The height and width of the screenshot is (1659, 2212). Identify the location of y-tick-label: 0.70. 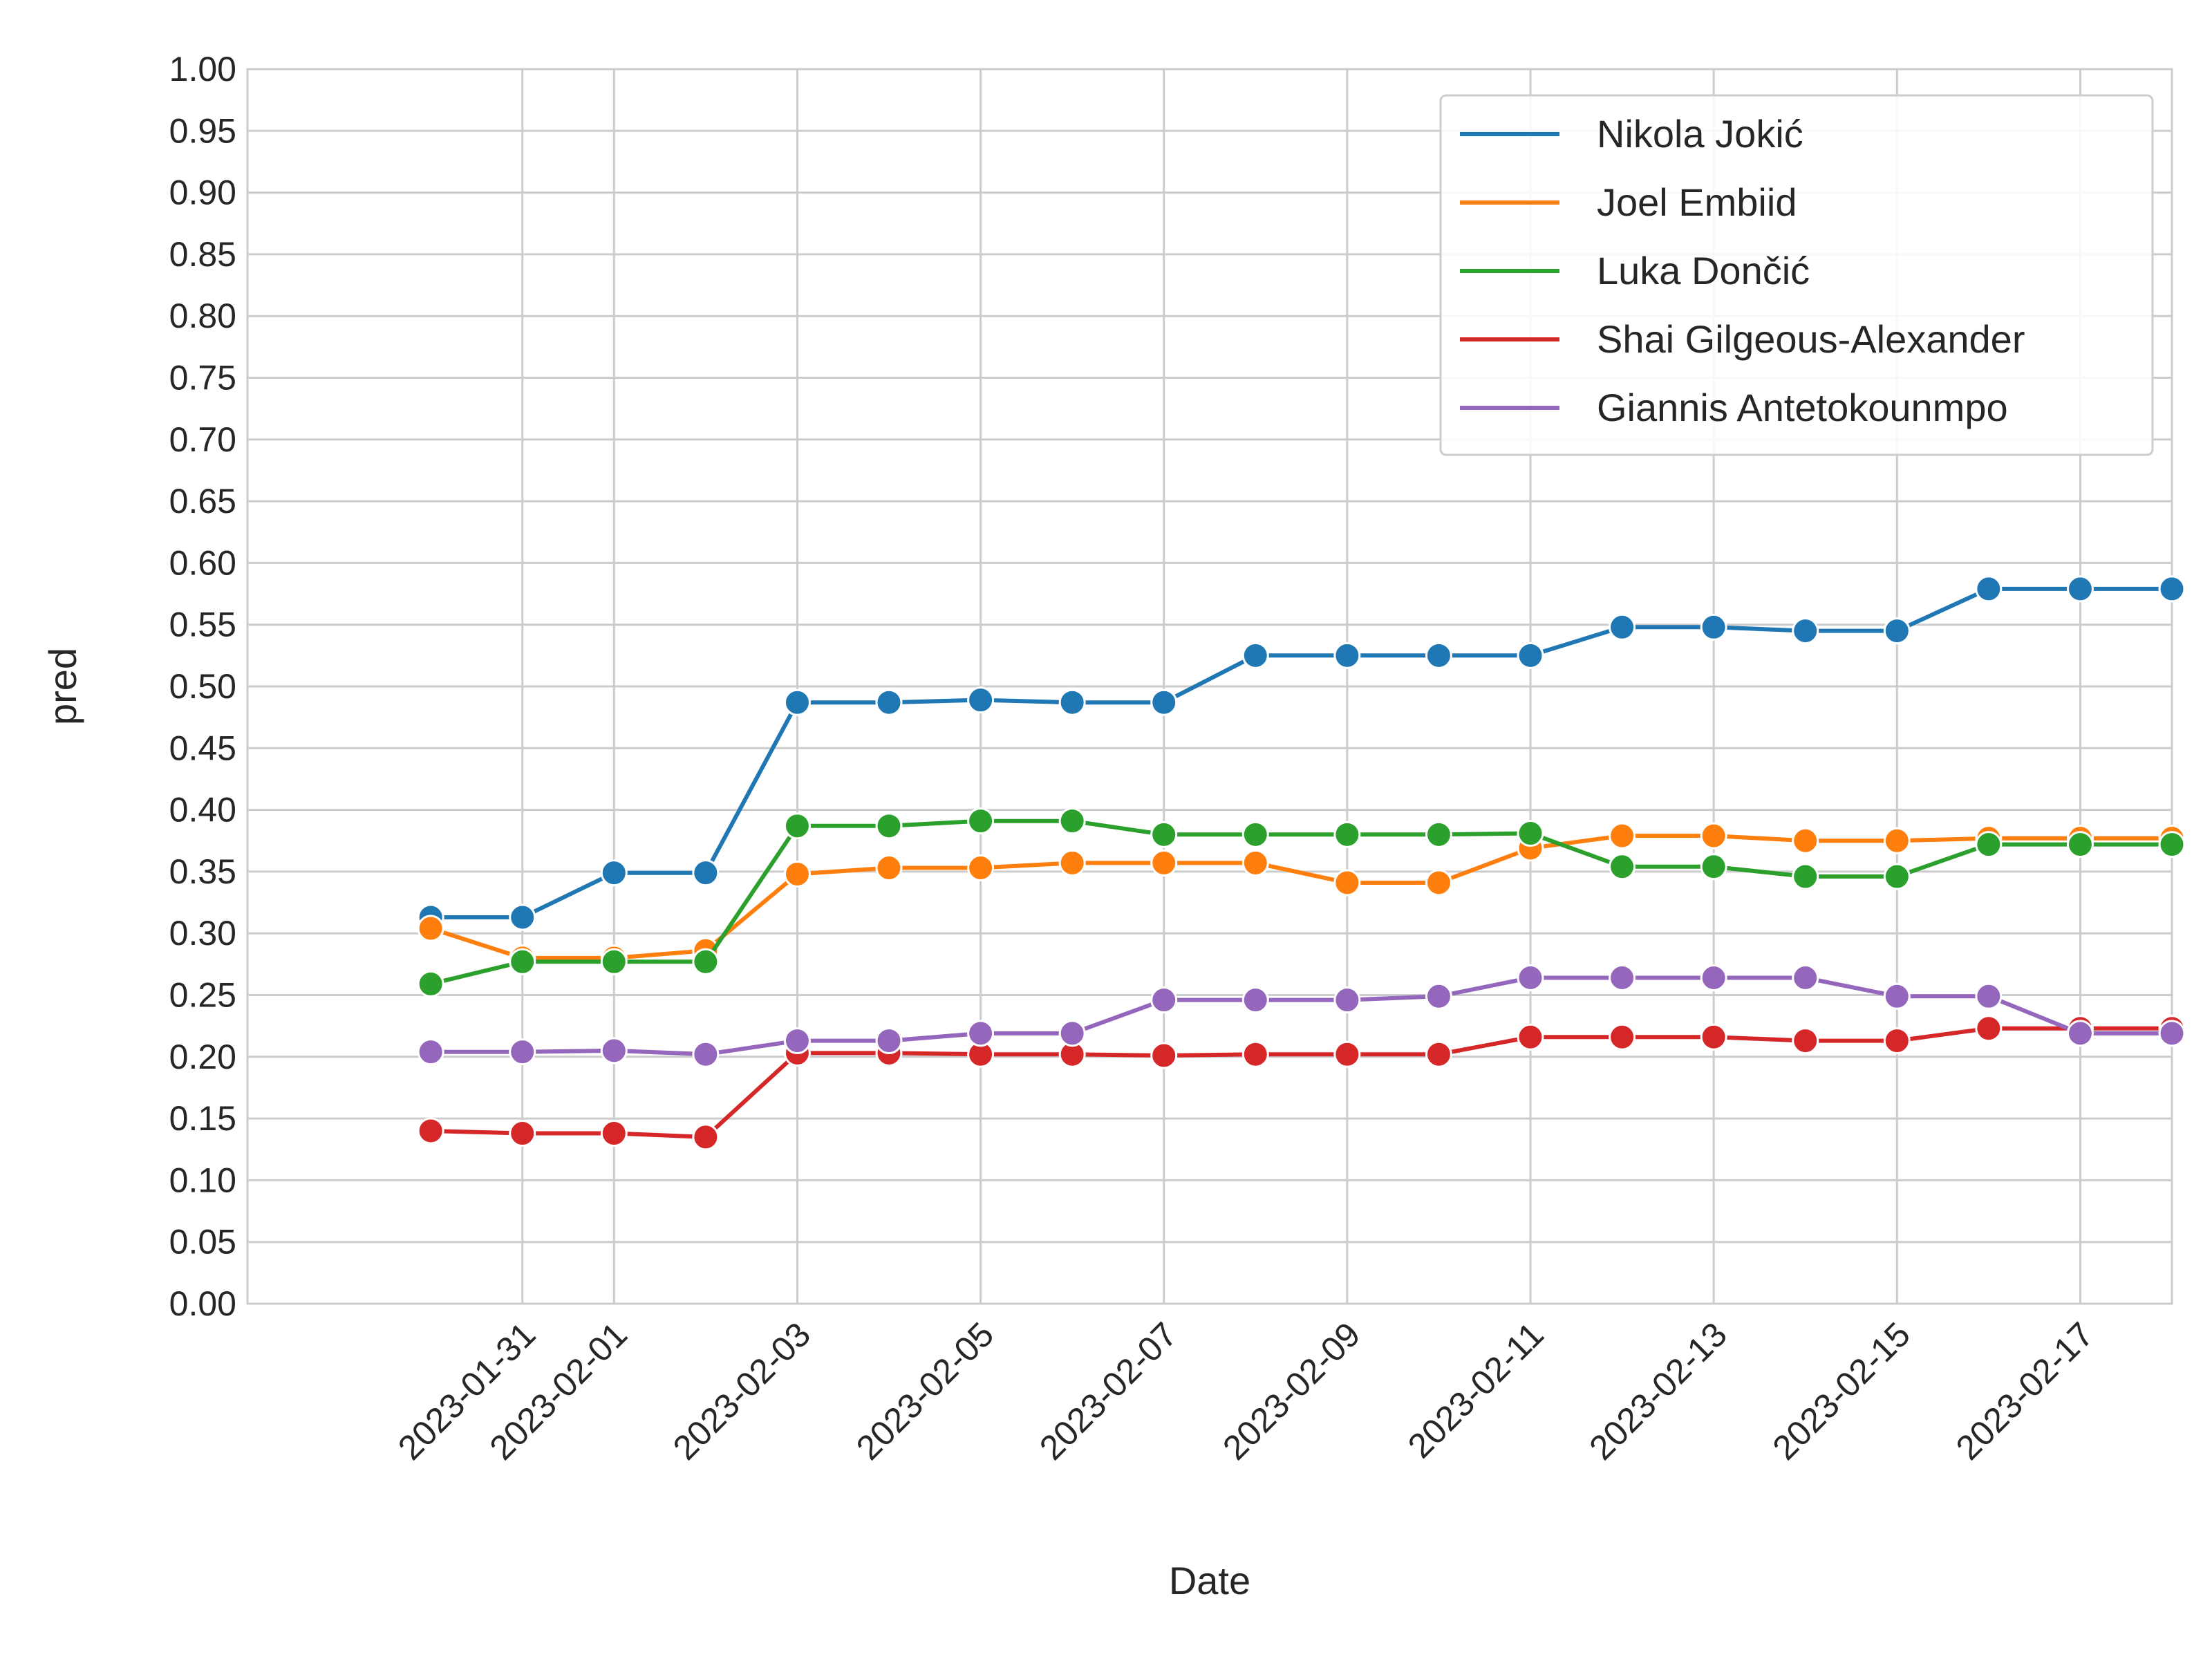
(202, 440).